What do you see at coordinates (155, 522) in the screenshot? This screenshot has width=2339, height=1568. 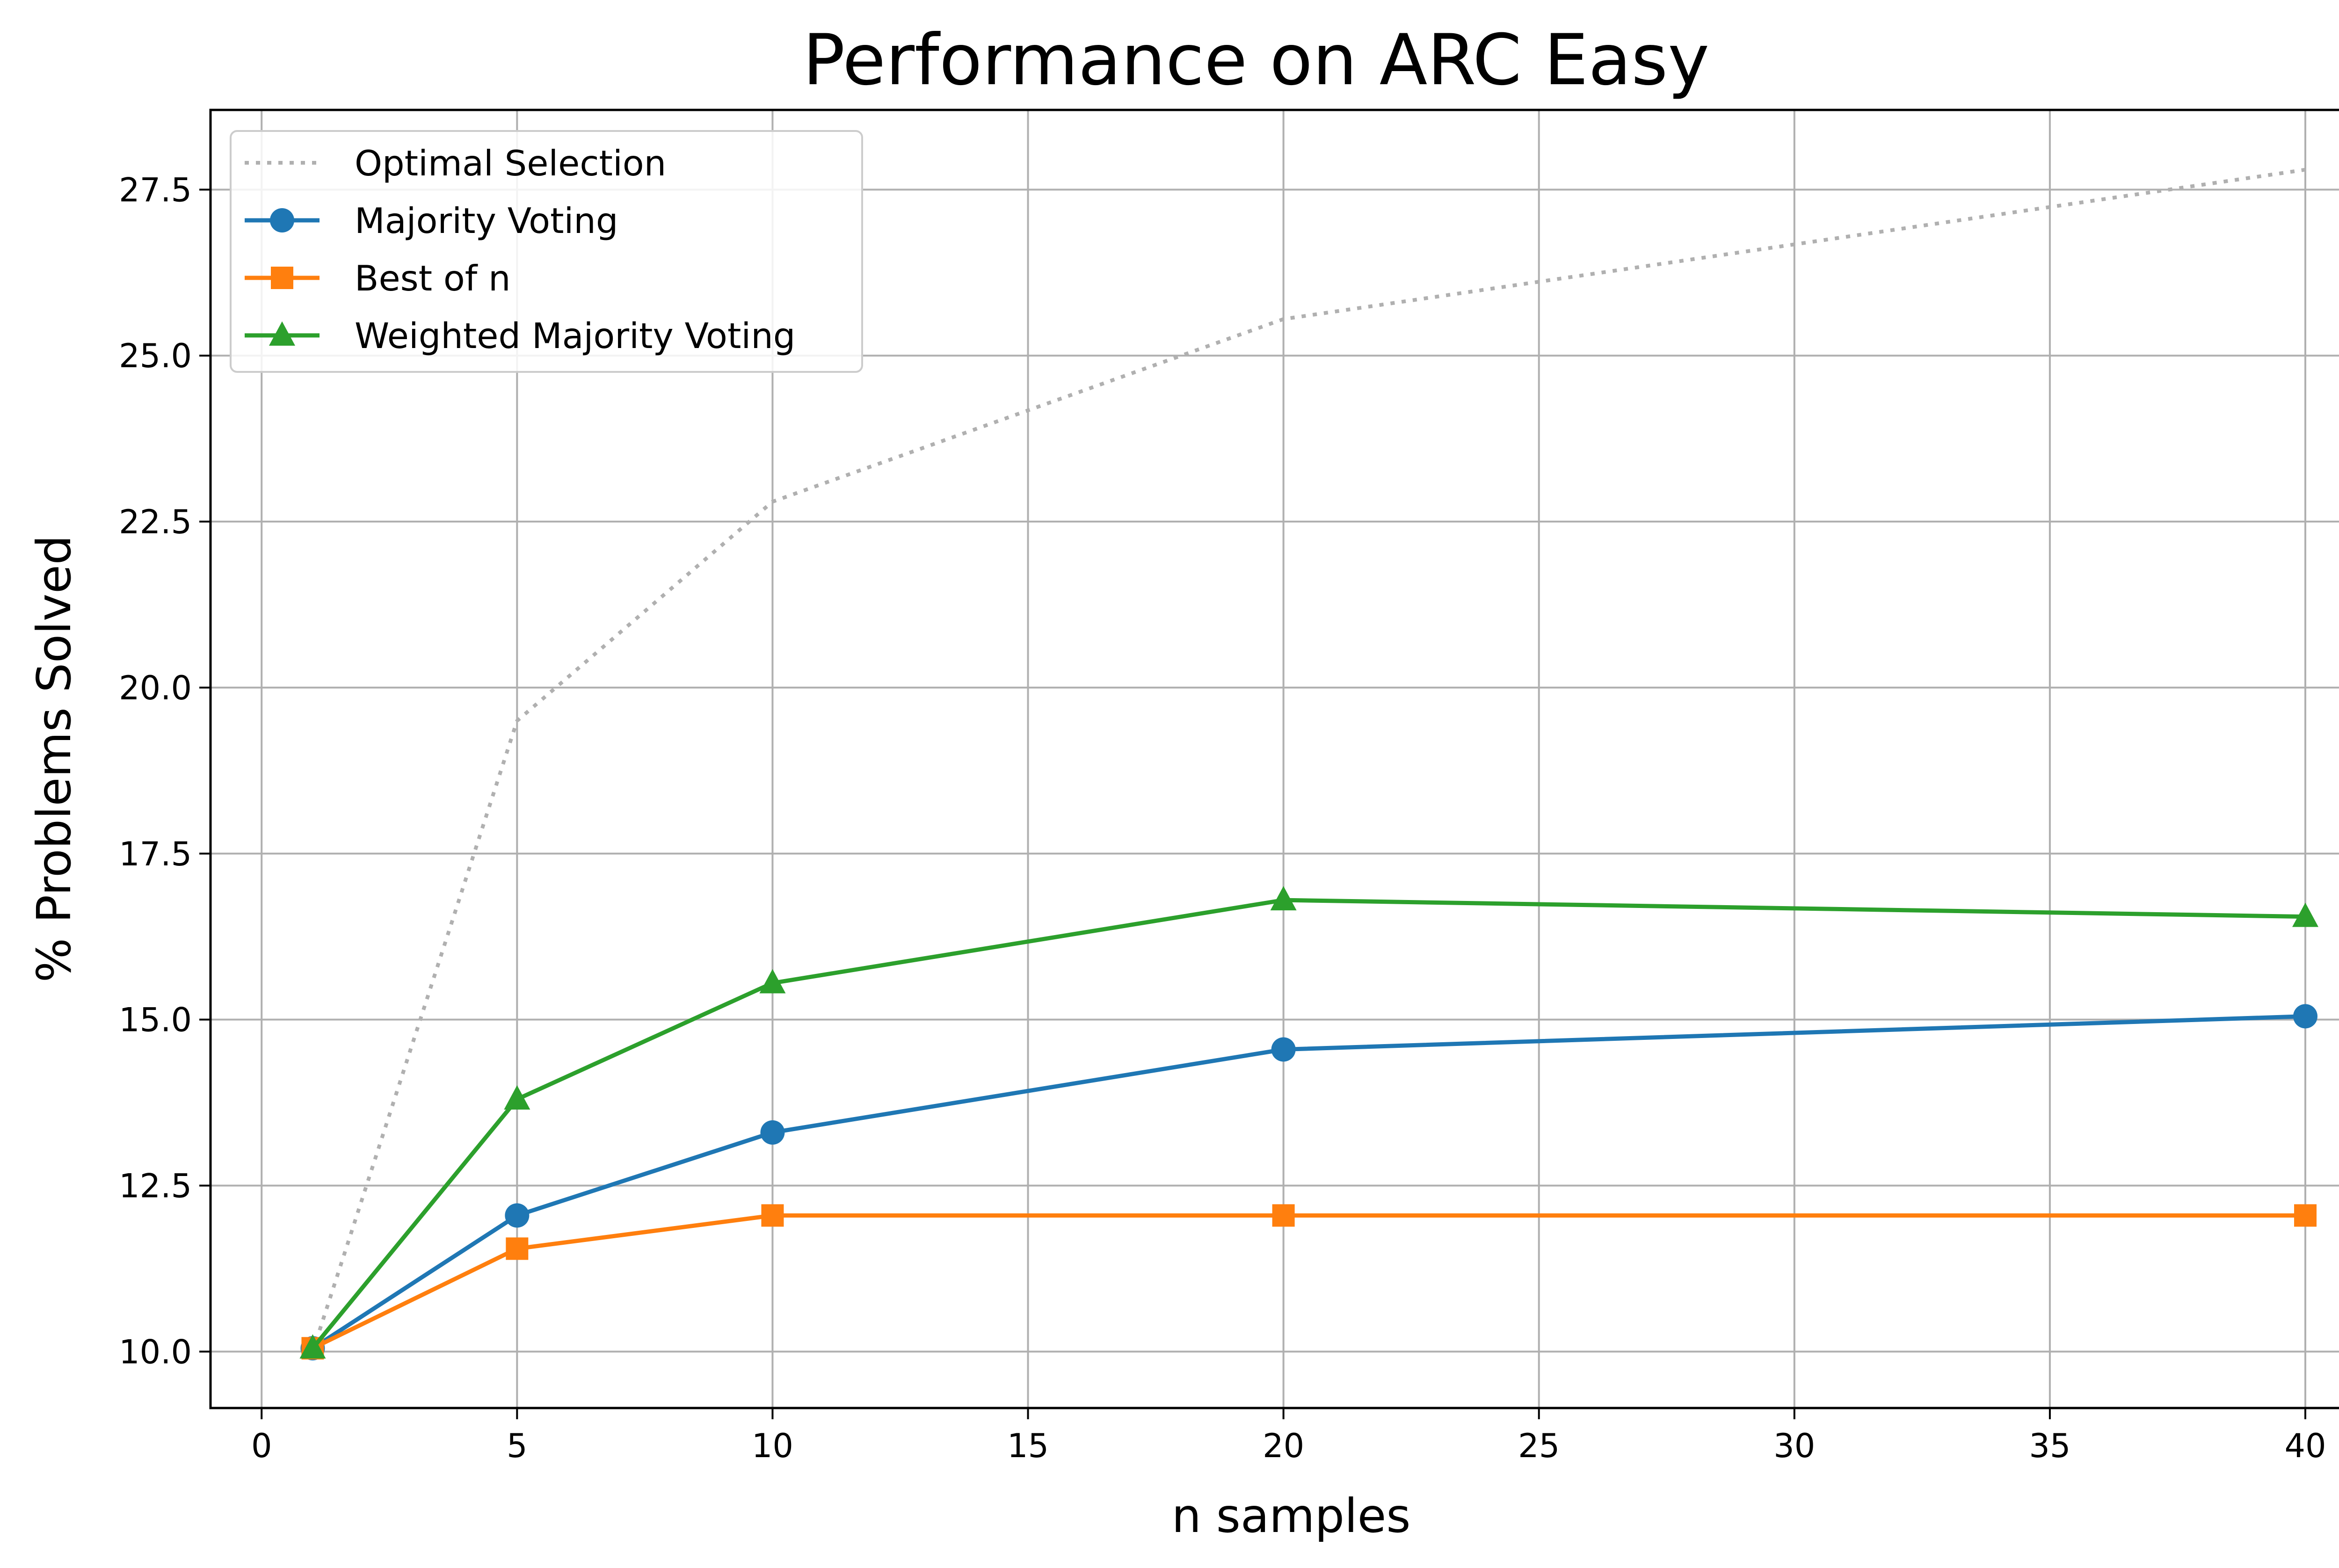 I see `y-tick-label: 22.5` at bounding box center [155, 522].